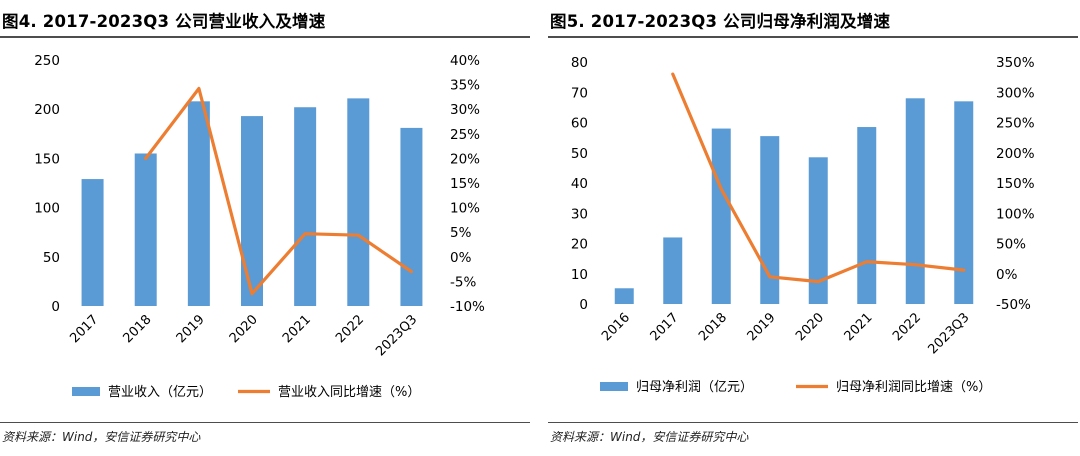 Image resolution: width=1080 pixels, height=456 pixels. What do you see at coordinates (579, 275) in the screenshot?
I see `left-axis-tick-label: 10` at bounding box center [579, 275].